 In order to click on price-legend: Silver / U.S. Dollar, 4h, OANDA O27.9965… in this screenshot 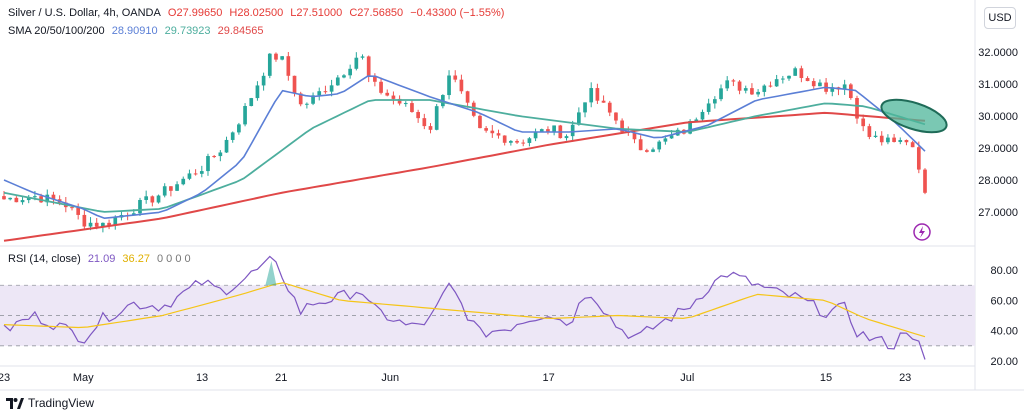, I will do `click(258, 13)`.